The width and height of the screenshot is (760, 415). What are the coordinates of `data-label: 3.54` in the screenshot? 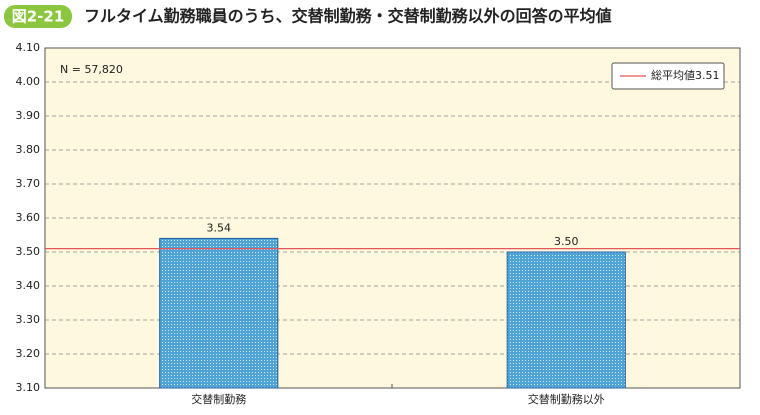 It's located at (219, 227).